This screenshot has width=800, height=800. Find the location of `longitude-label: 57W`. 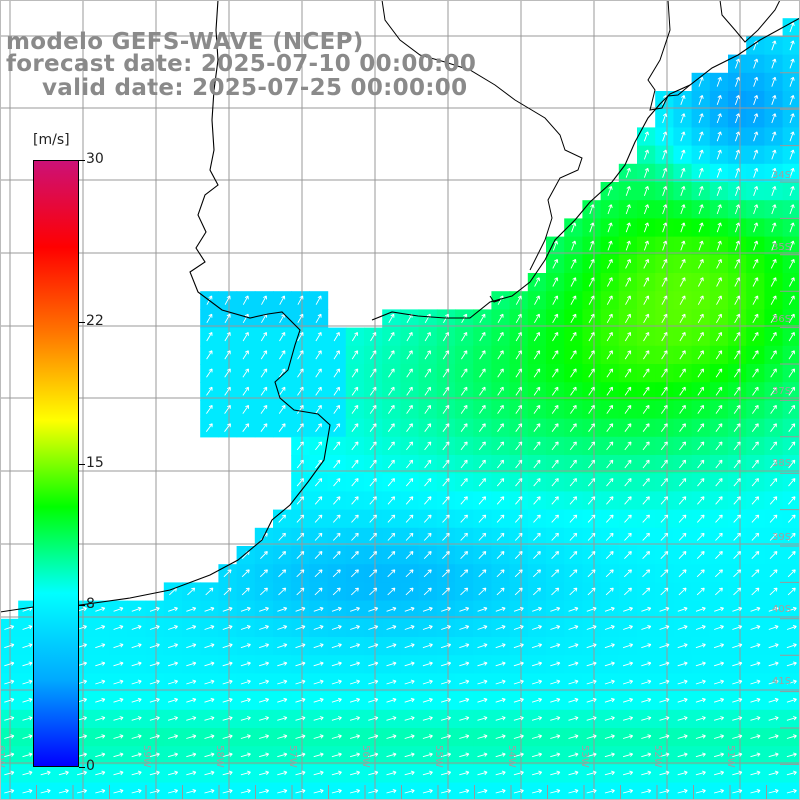

longitude-label: 57W is located at coordinates (292, 756).